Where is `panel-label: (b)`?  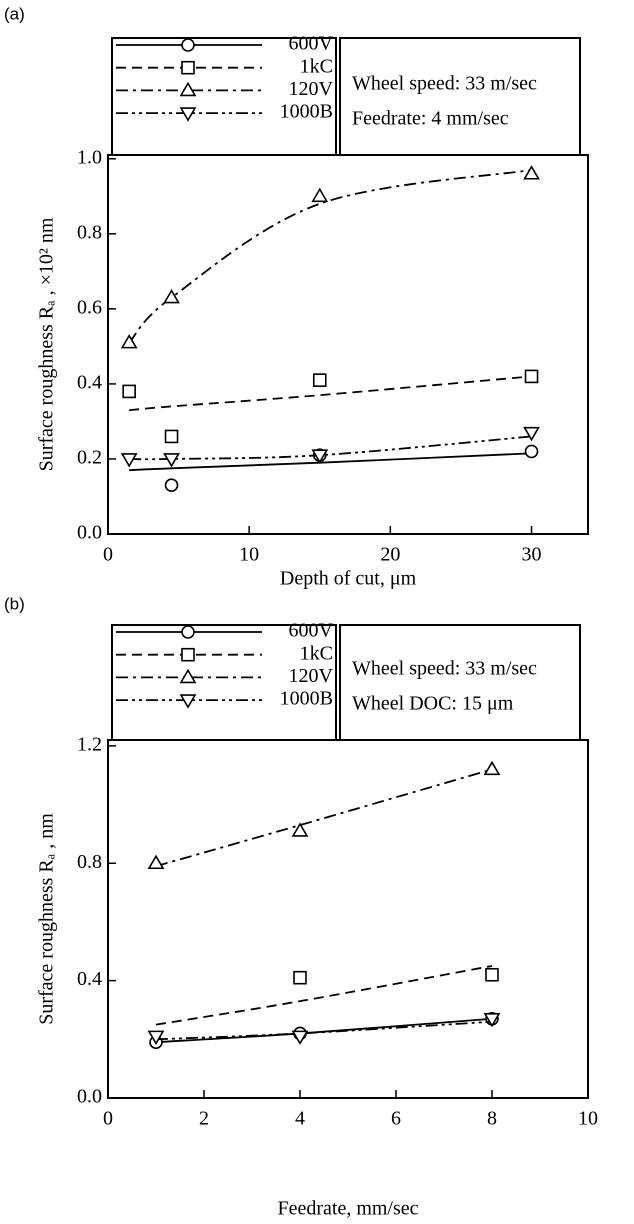
panel-label: (b) is located at coordinates (14, 603).